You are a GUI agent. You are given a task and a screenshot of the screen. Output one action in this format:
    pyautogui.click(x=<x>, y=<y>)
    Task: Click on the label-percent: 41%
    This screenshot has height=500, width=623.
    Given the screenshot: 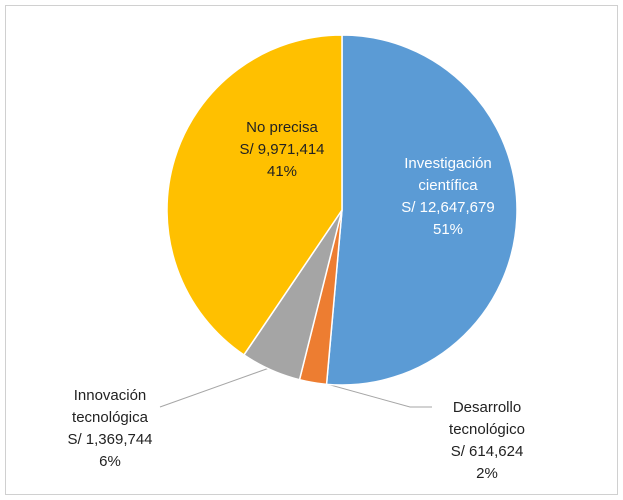 What is the action you would take?
    pyautogui.click(x=282, y=171)
    